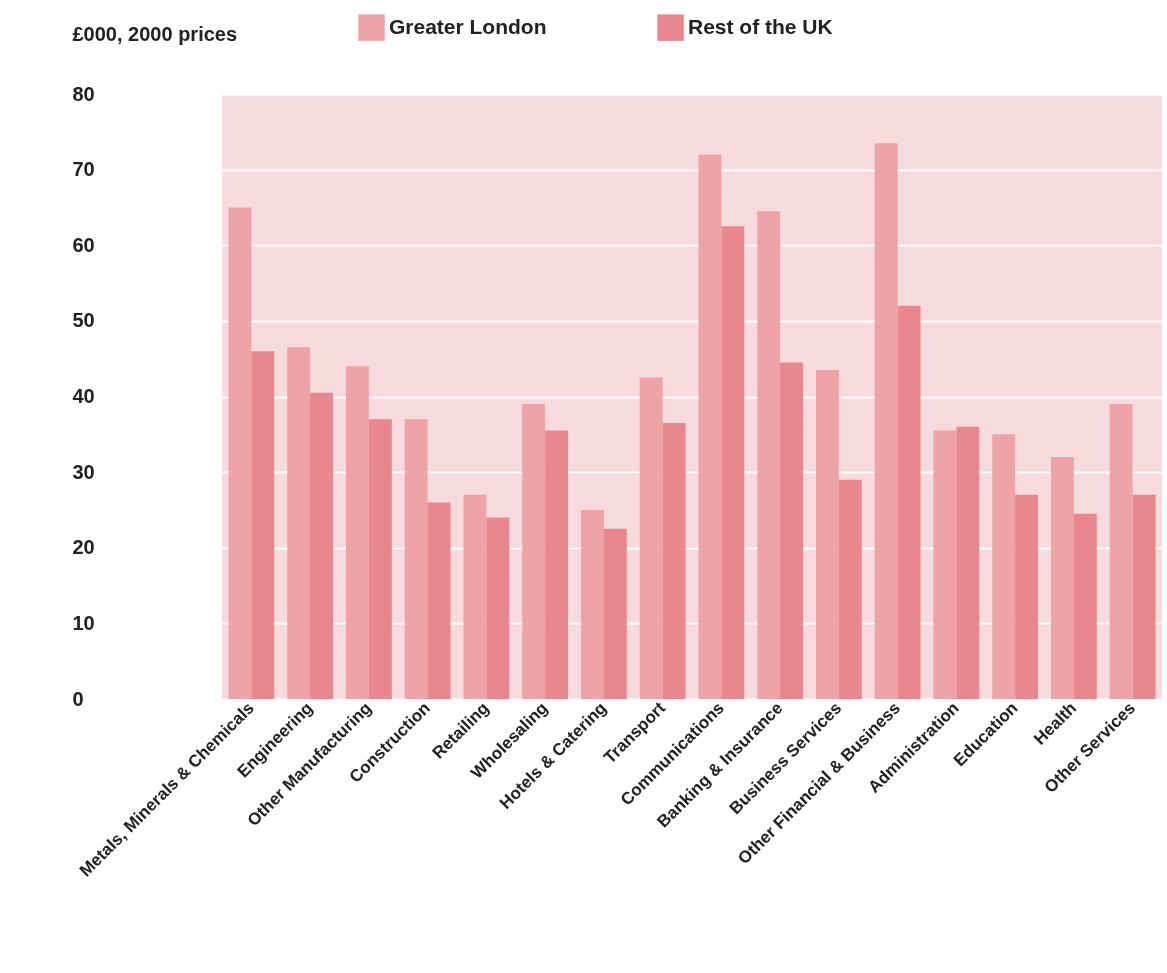 Image resolution: width=1167 pixels, height=973 pixels. What do you see at coordinates (83, 471) in the screenshot?
I see `y-tick-label: 30` at bounding box center [83, 471].